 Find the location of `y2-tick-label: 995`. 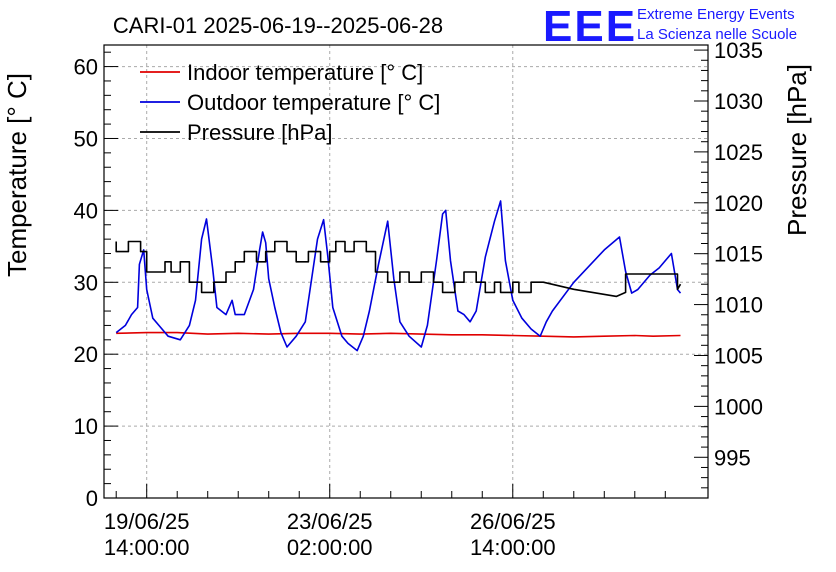

y2-tick-label: 995 is located at coordinates (732, 457).